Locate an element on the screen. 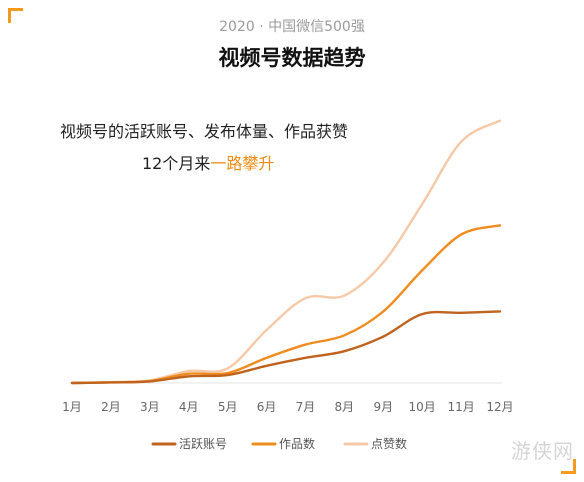 Image resolution: width=584 pixels, height=482 pixels. annotation-line-2: 12个月来一路攀升 is located at coordinates (208, 162).